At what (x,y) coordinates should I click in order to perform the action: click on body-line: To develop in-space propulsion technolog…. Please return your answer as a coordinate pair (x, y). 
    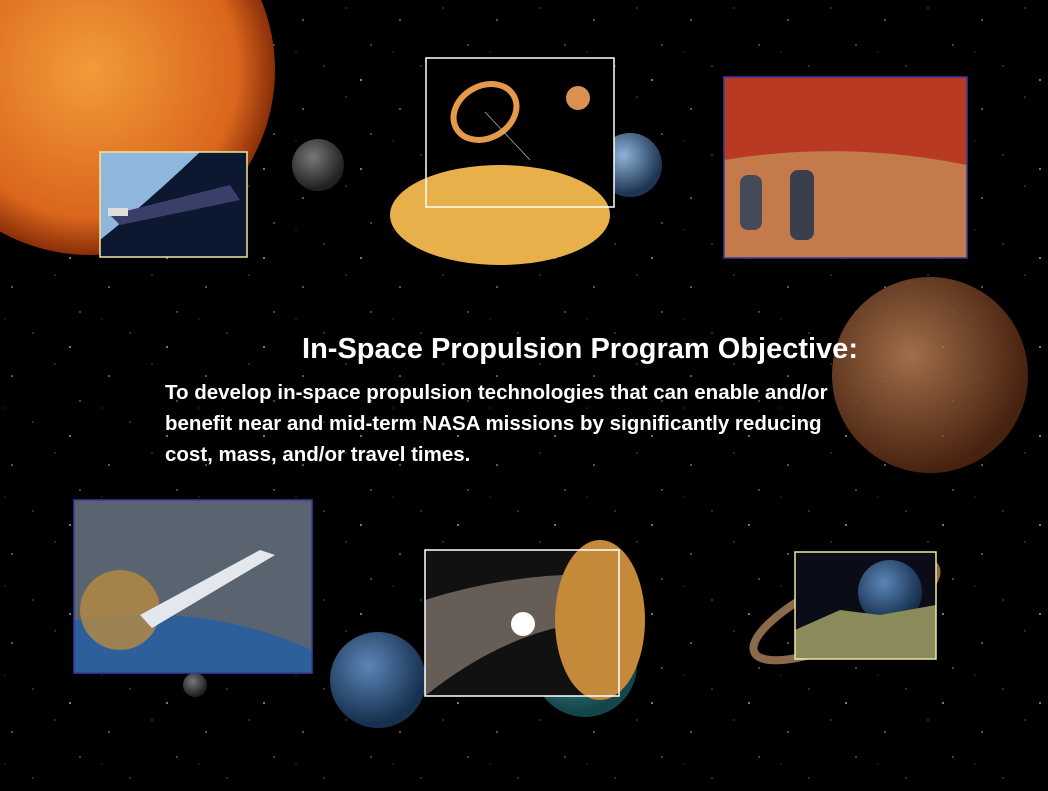
    Looking at the image, I should click on (496, 392).